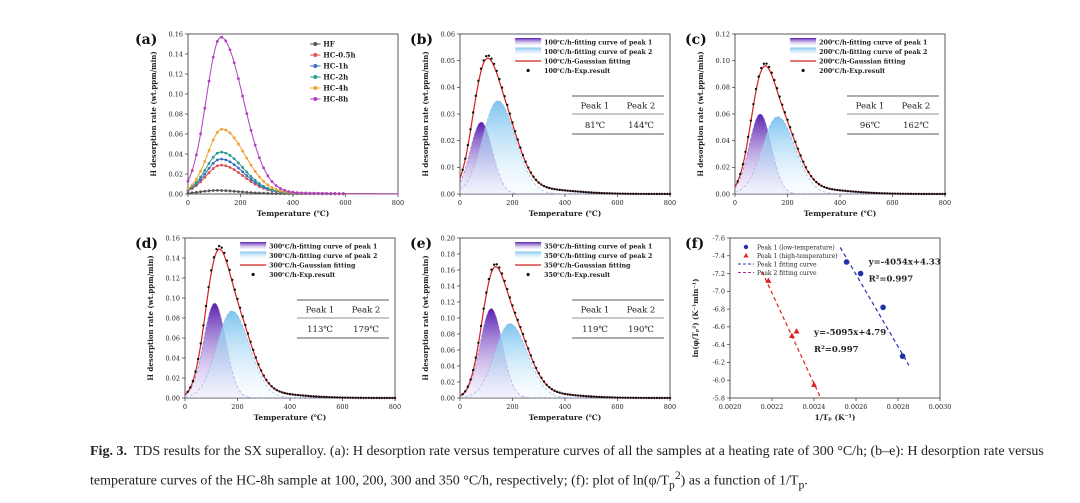 This screenshot has width=1080, height=503. What do you see at coordinates (146, 244) in the screenshot?
I see `panel-letter: (d)` at bounding box center [146, 244].